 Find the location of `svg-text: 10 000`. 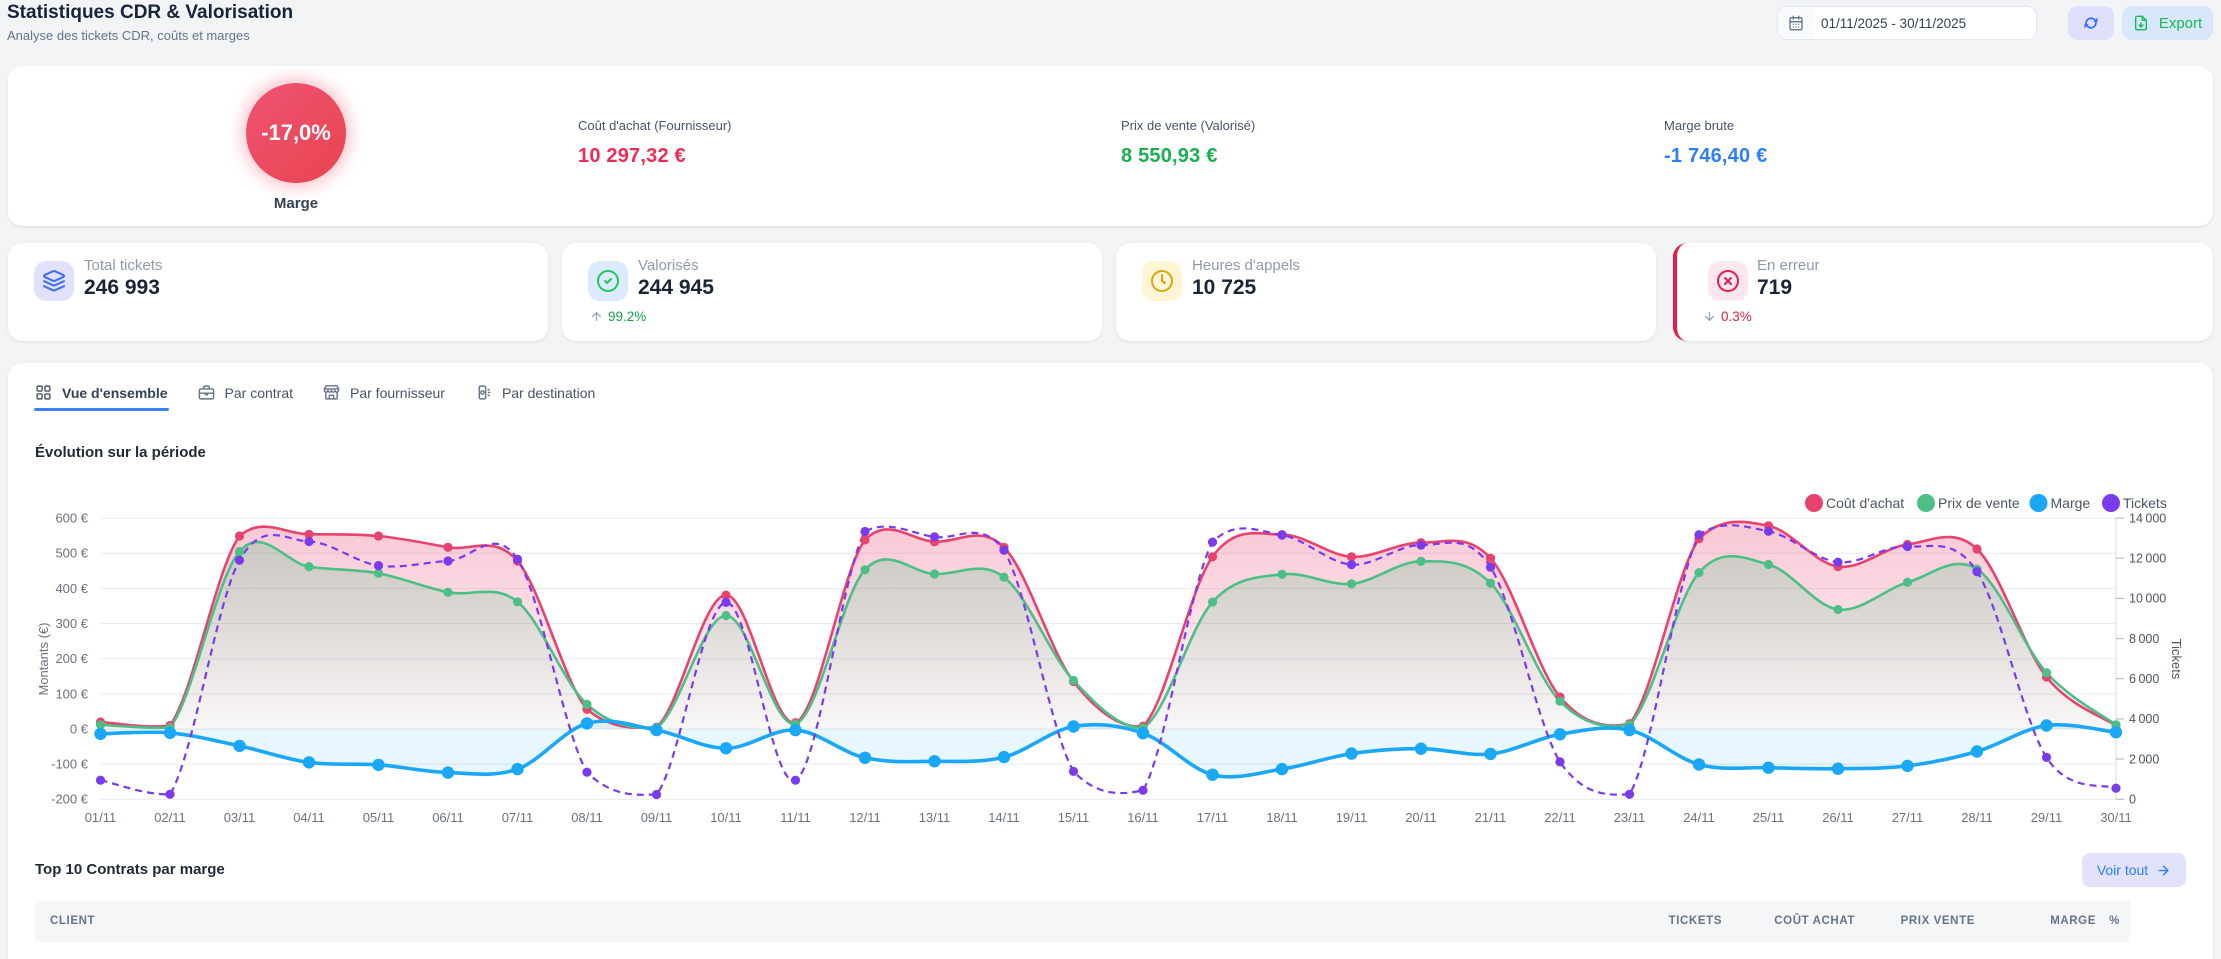

svg-text: 10 000 is located at coordinates (2147, 599).